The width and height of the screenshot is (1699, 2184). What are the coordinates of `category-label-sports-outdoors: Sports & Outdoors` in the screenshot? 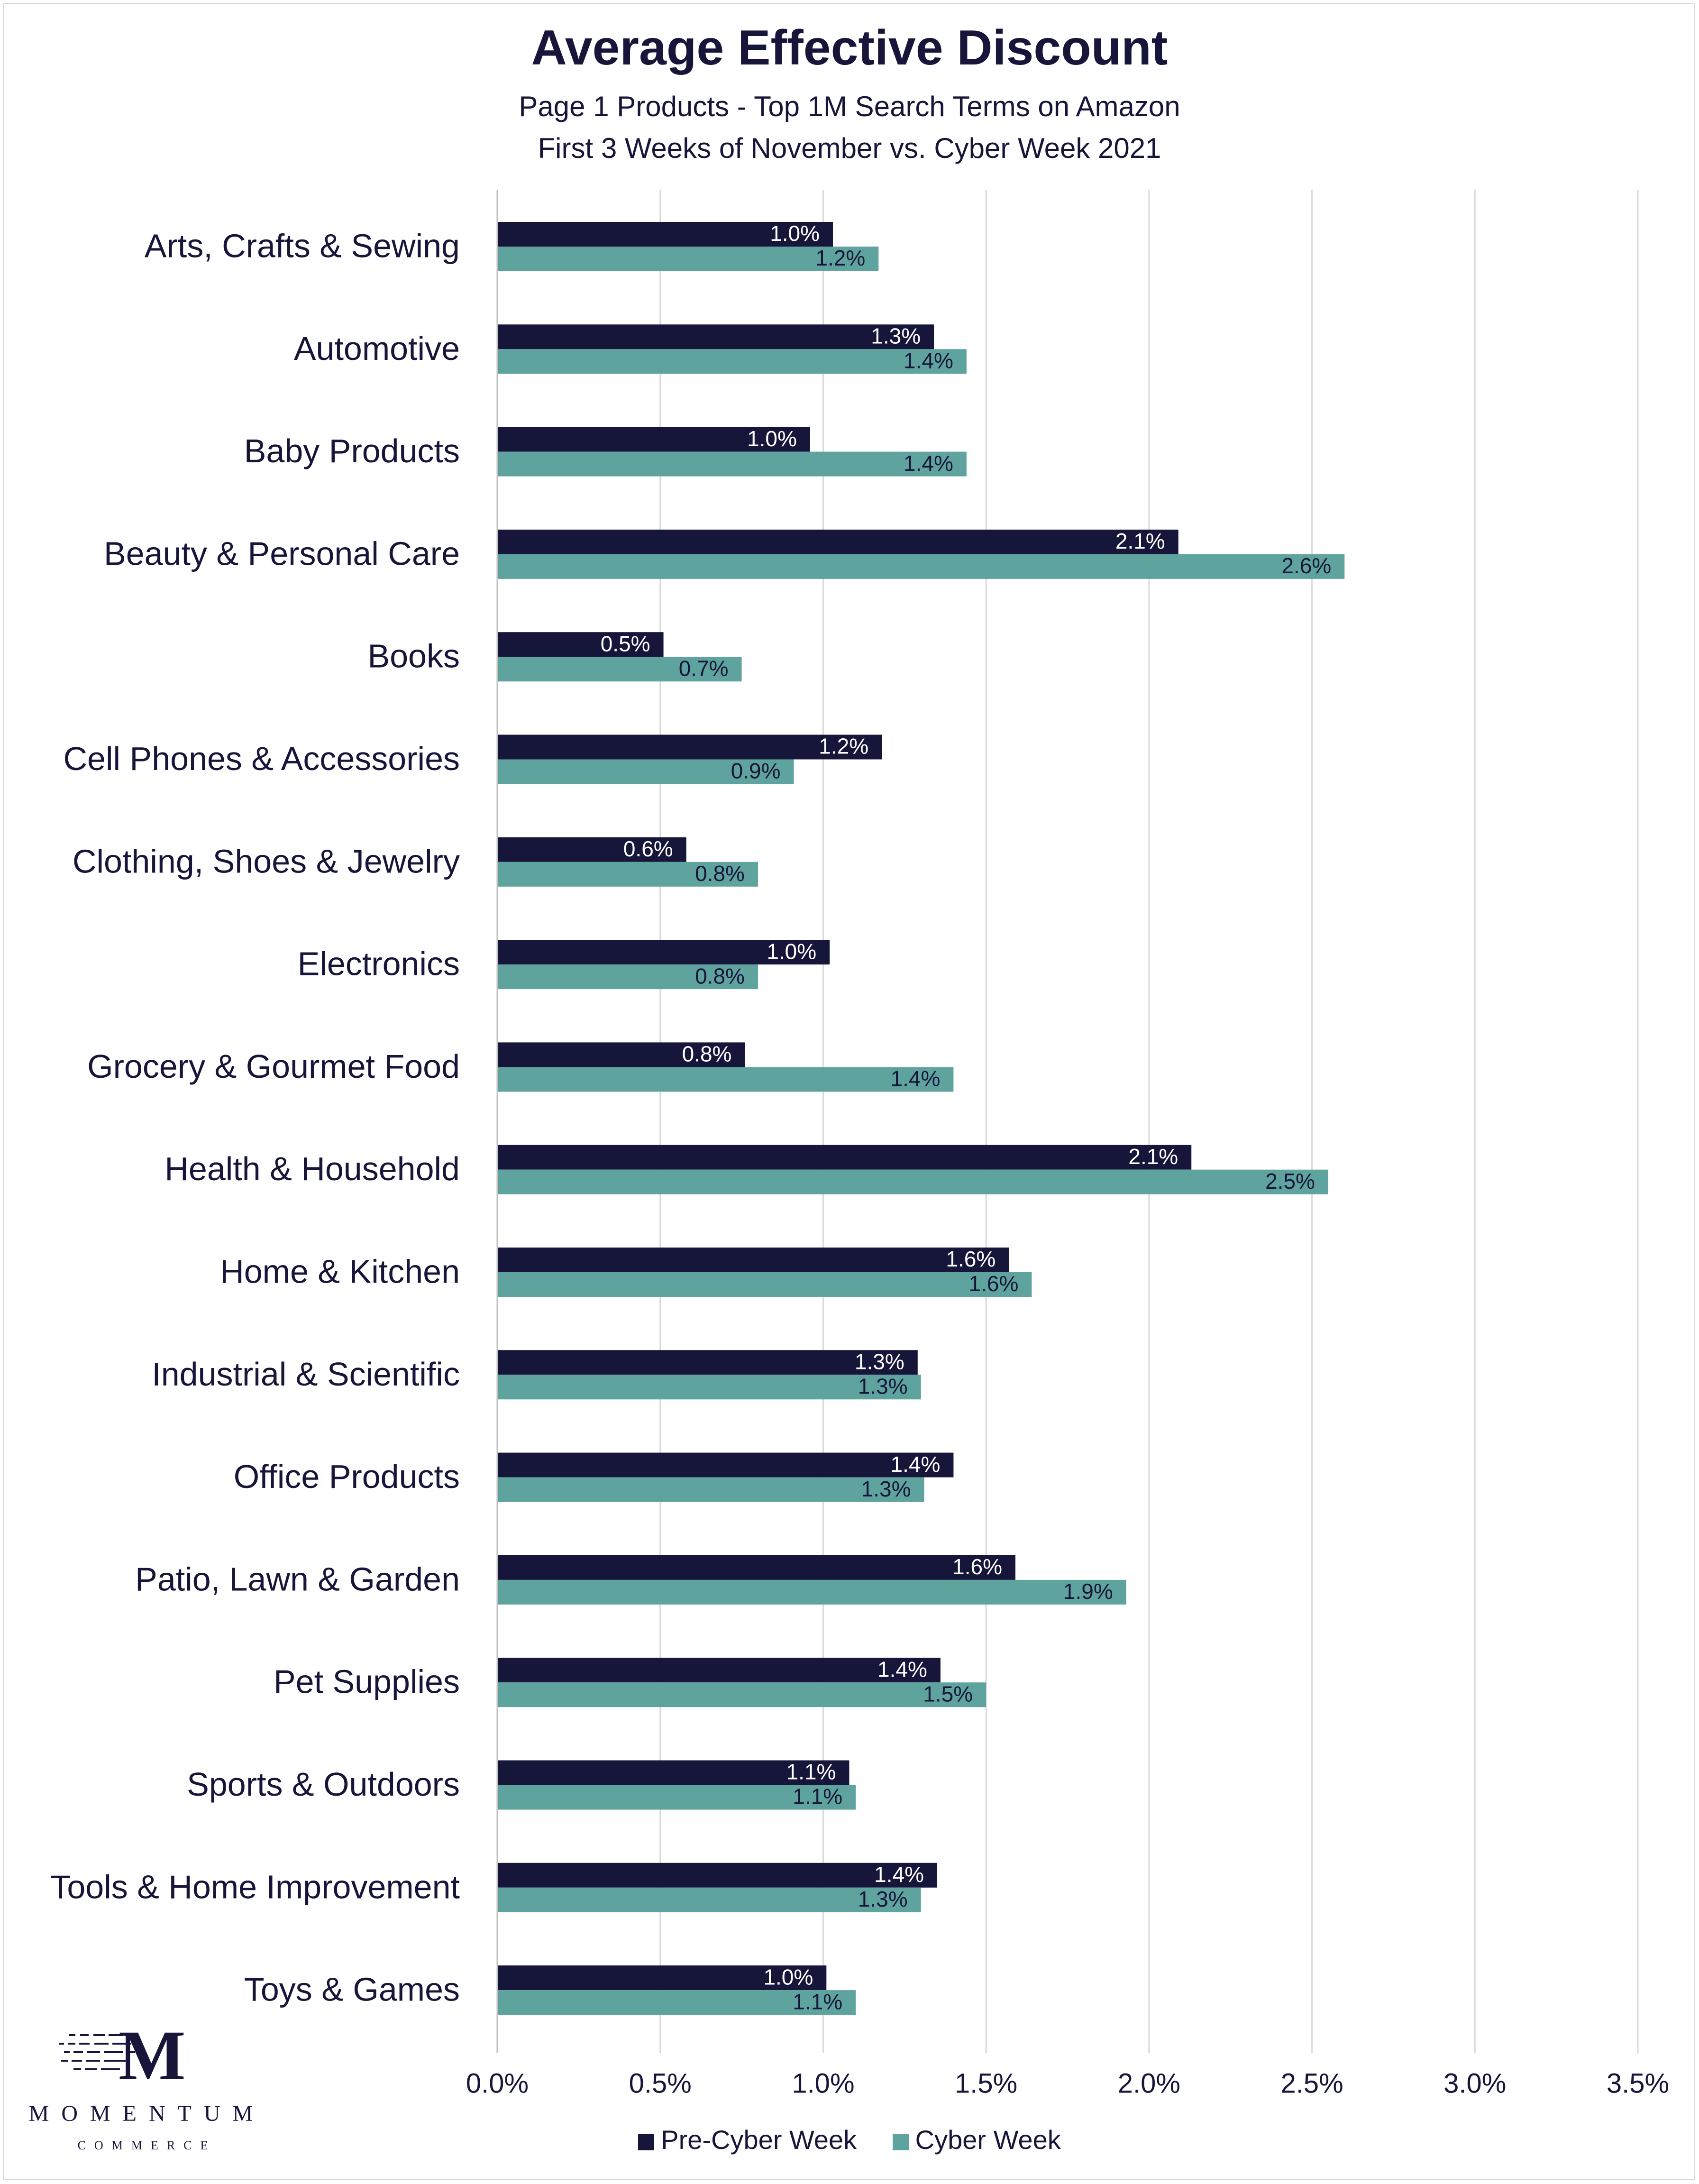 It's located at (323, 1784).